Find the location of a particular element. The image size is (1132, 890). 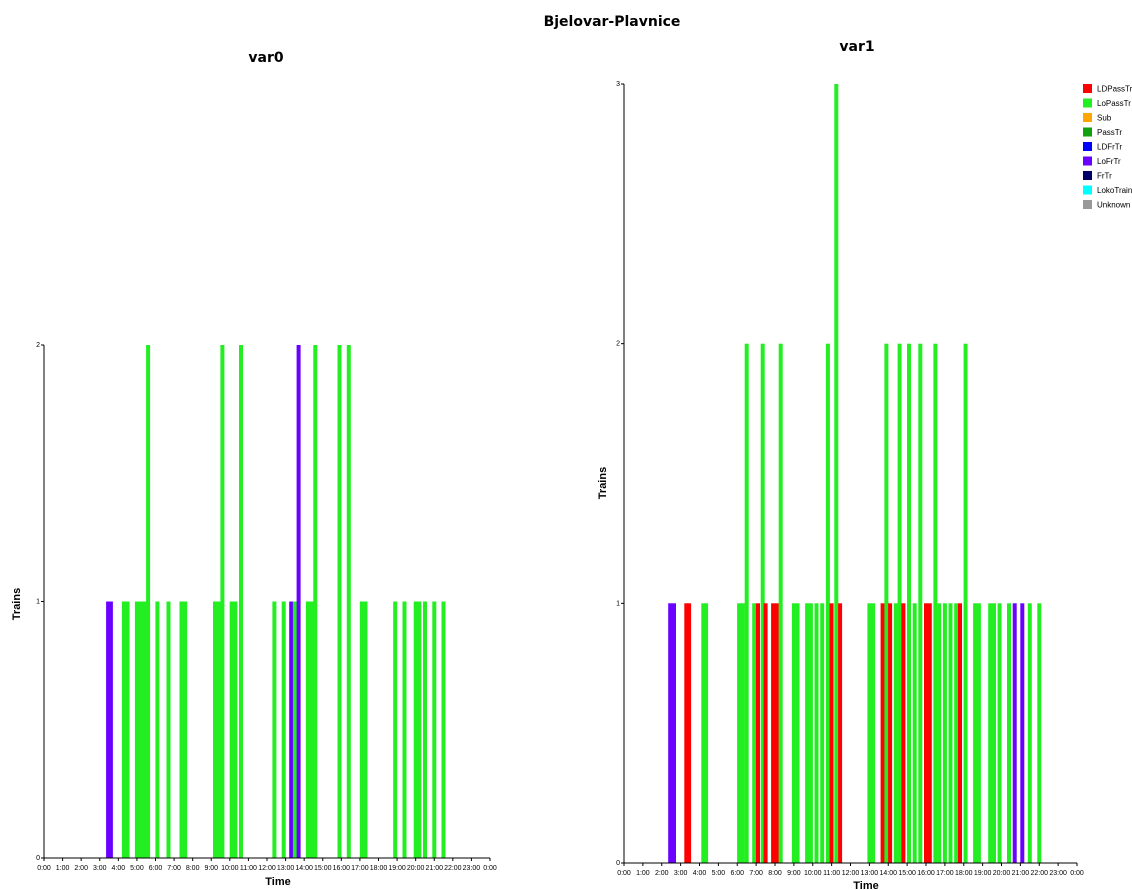

chart-var1-ytick-3: 3 is located at coordinates (618, 84).